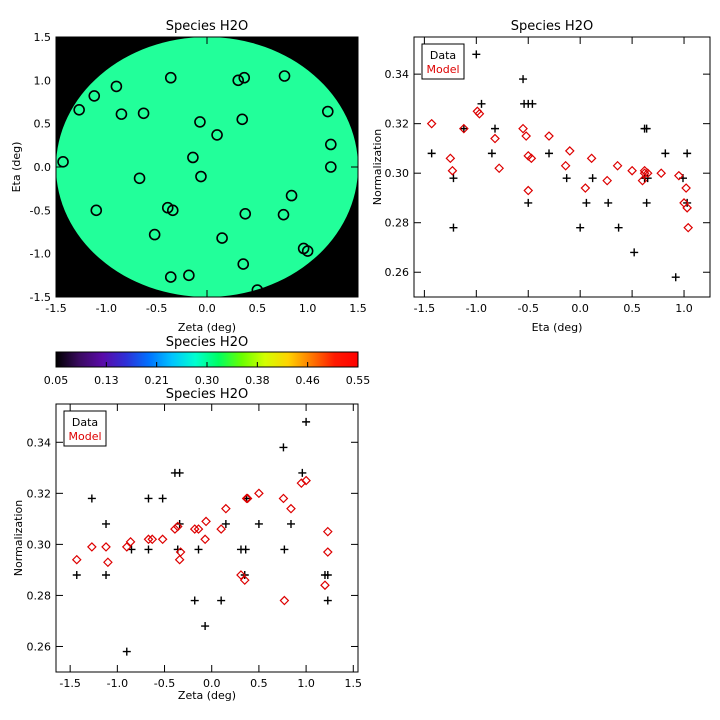 The width and height of the screenshot is (720, 720). Describe the element at coordinates (259, 683) in the screenshot. I see `zeta-x-tick-label: 0.5` at that location.